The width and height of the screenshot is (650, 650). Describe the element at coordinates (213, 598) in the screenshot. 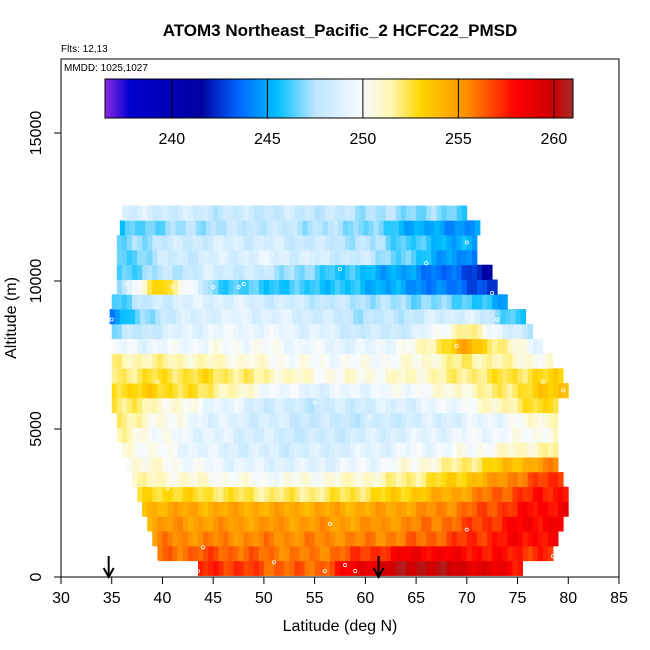

I see `x-tick-label: 45` at that location.